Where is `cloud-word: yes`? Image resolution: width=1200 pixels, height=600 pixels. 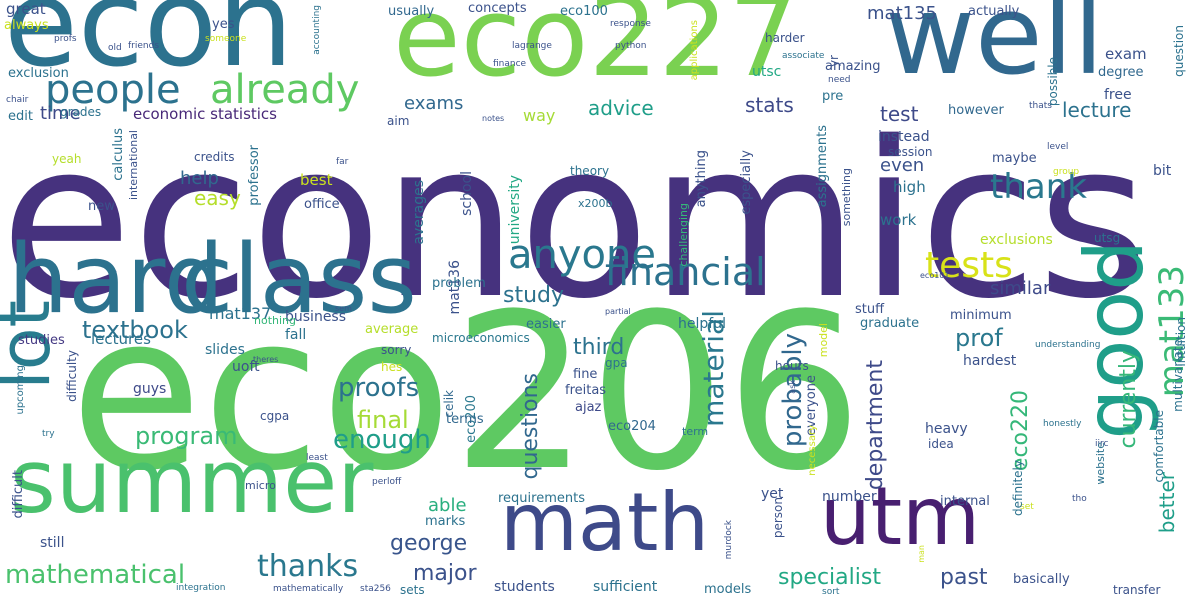 cloud-word: yes is located at coordinates (223, 24).